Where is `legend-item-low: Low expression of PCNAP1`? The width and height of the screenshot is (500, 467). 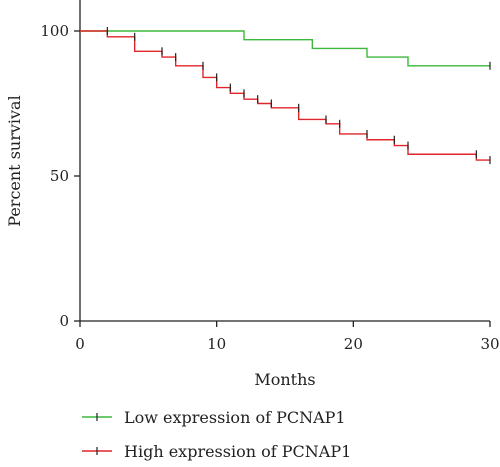 legend-item-low: Low expression of PCNAP1 is located at coordinates (214, 417).